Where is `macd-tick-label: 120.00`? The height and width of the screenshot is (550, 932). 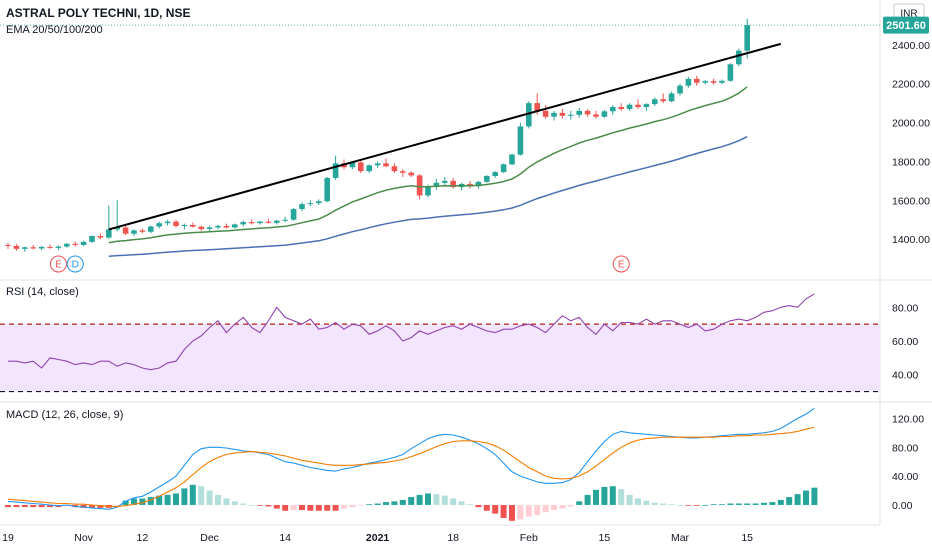 macd-tick-label: 120.00 is located at coordinates (908, 419).